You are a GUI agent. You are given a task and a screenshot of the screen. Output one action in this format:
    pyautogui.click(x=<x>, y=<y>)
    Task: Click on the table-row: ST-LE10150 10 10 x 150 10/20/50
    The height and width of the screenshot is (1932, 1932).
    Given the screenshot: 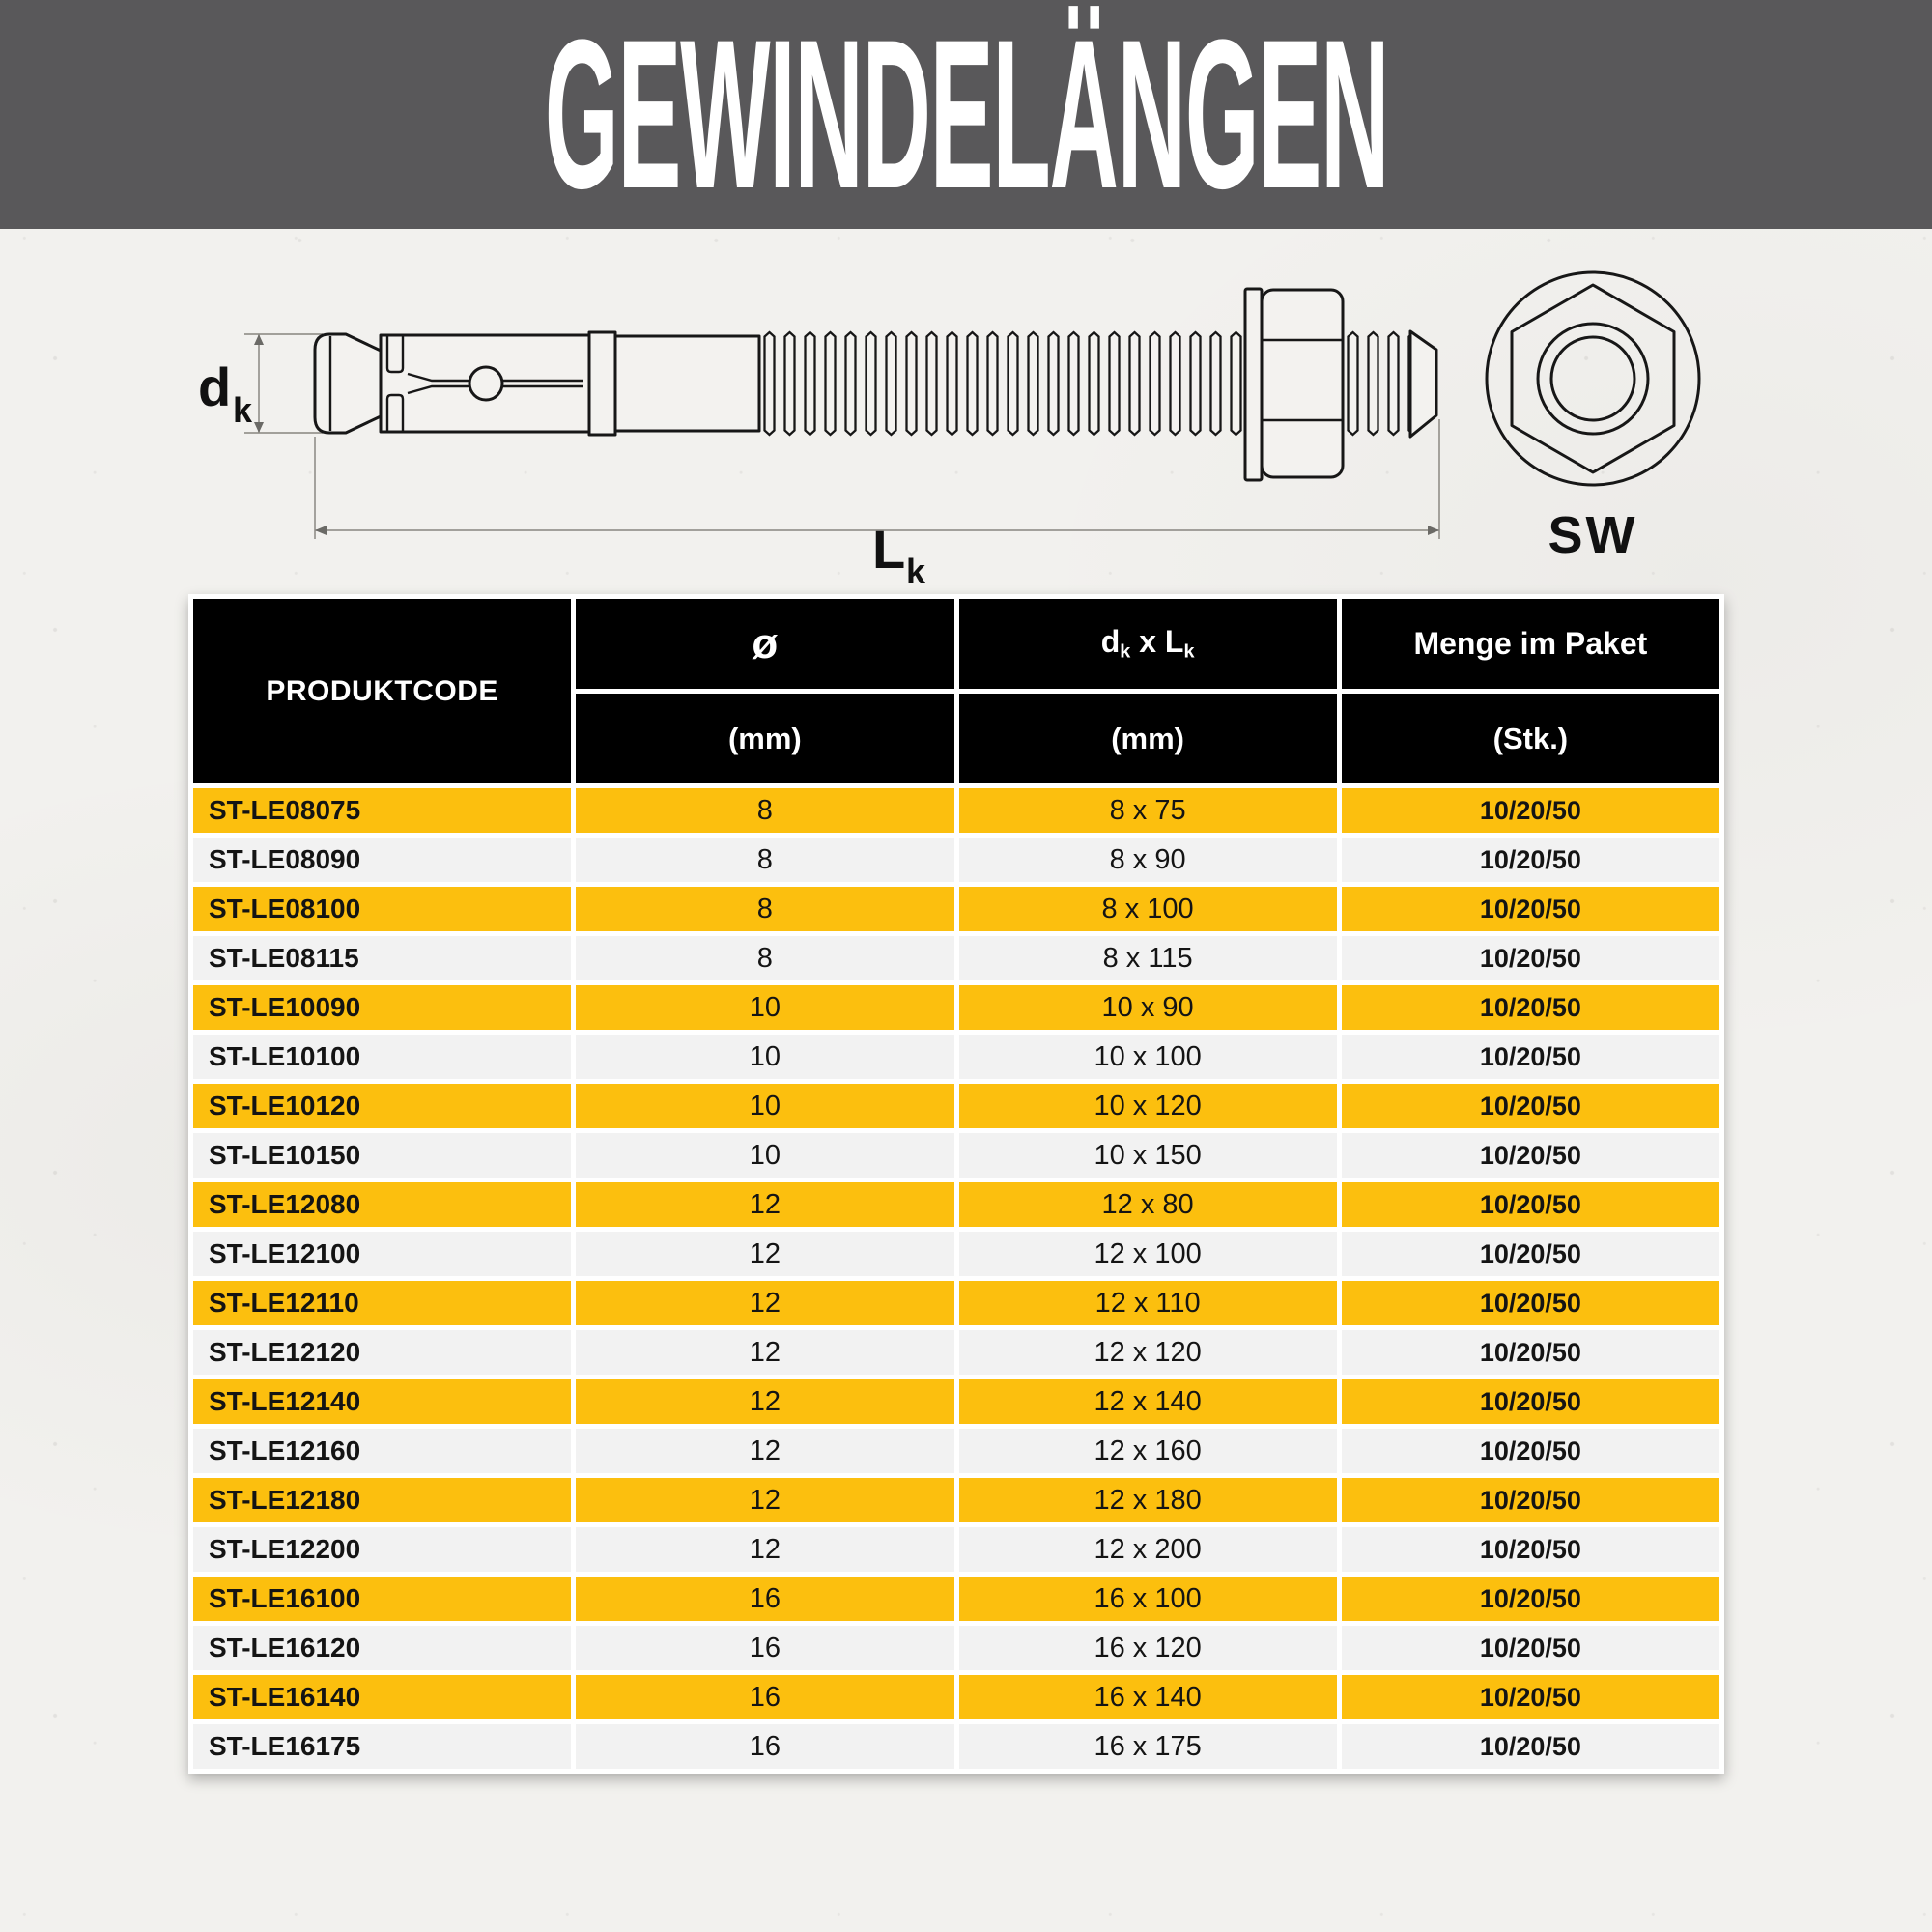 What is the action you would take?
    pyautogui.click(x=956, y=1155)
    